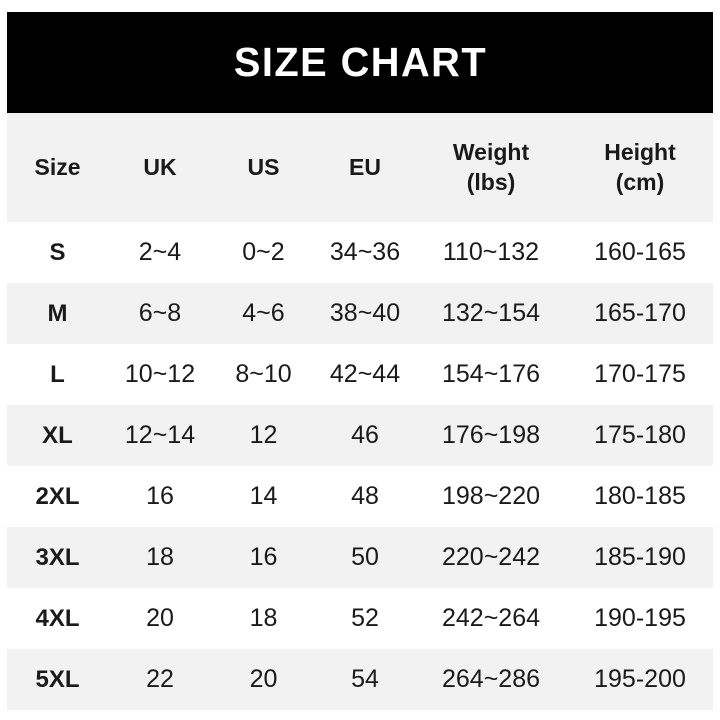 This screenshot has height=720, width=720. What do you see at coordinates (57, 618) in the screenshot?
I see `cell-size: 4XL` at bounding box center [57, 618].